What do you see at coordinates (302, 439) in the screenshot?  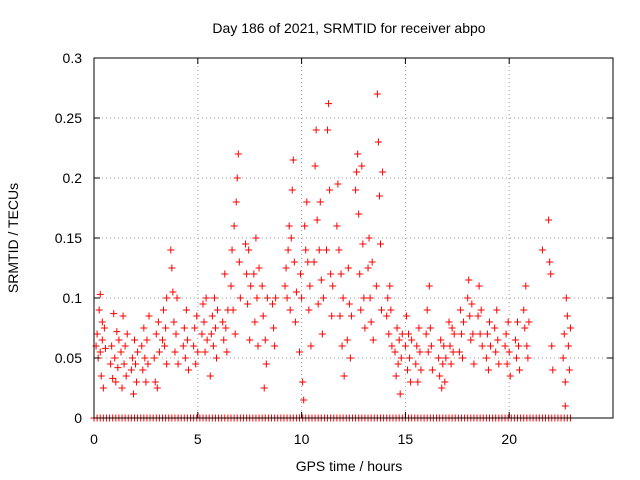 I see `x-tick-label: 10` at bounding box center [302, 439].